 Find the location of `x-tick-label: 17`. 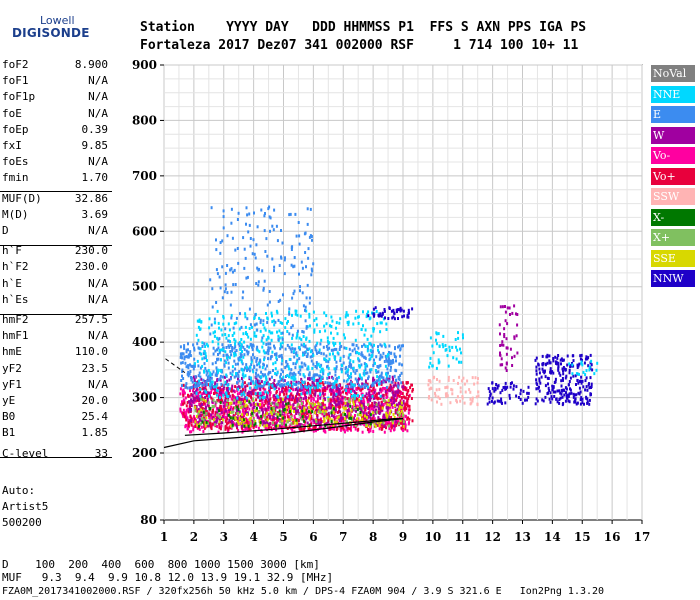

x-tick-label: 17 is located at coordinates (642, 537).